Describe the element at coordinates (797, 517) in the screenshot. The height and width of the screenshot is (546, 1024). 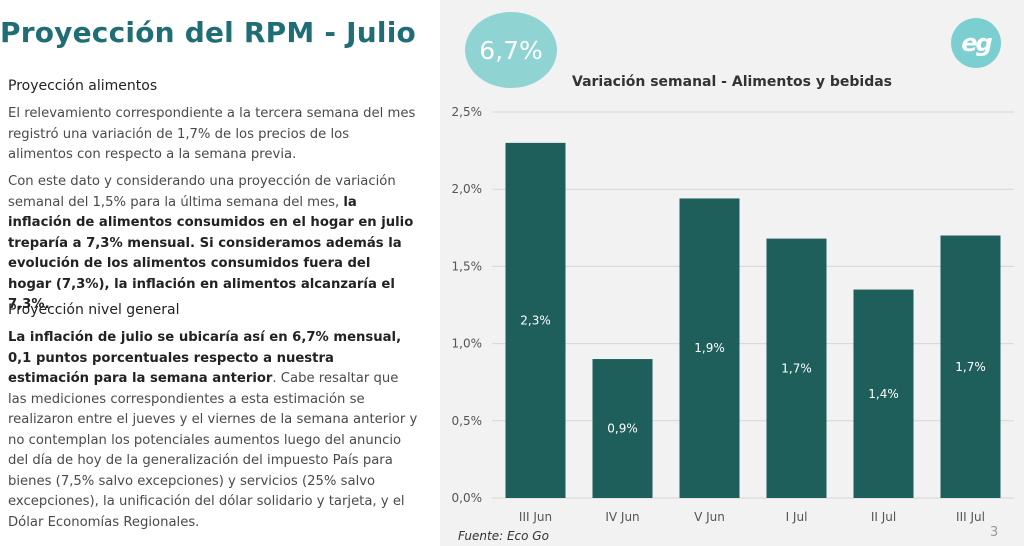
I see `x-tick-label: I Jul` at that location.